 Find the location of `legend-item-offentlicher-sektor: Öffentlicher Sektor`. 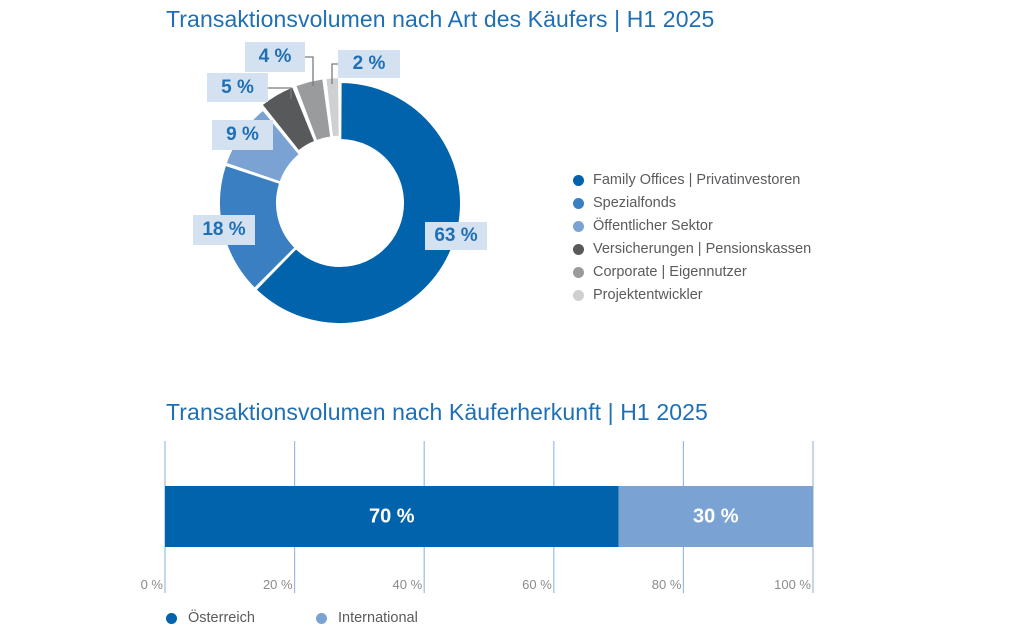

legend-item-offentlicher-sektor: Öffentlicher Sektor is located at coordinates (643, 226).